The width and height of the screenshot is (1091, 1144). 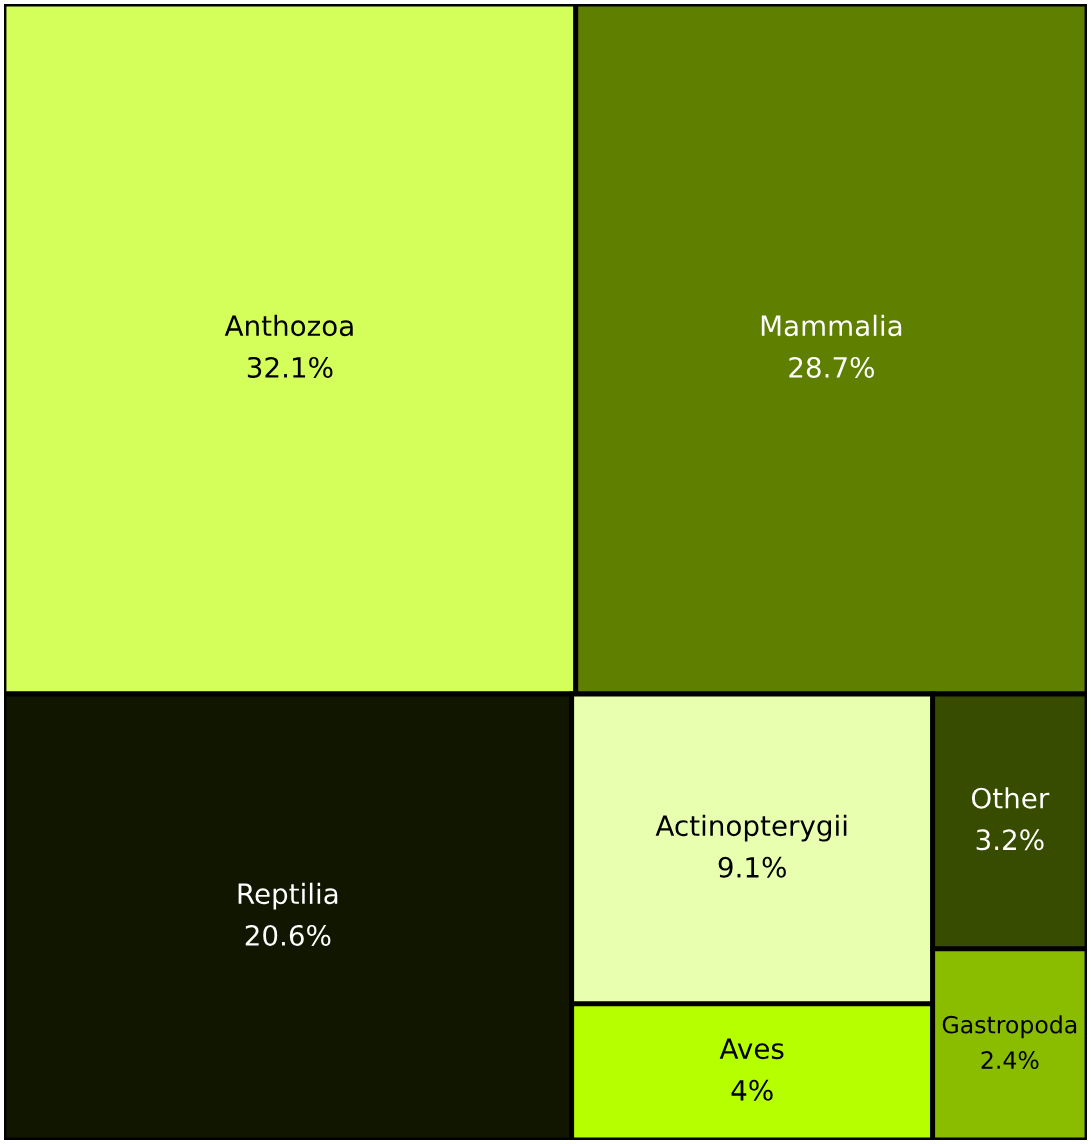 What do you see at coordinates (290, 367) in the screenshot?
I see `data-label: 32.1%` at bounding box center [290, 367].